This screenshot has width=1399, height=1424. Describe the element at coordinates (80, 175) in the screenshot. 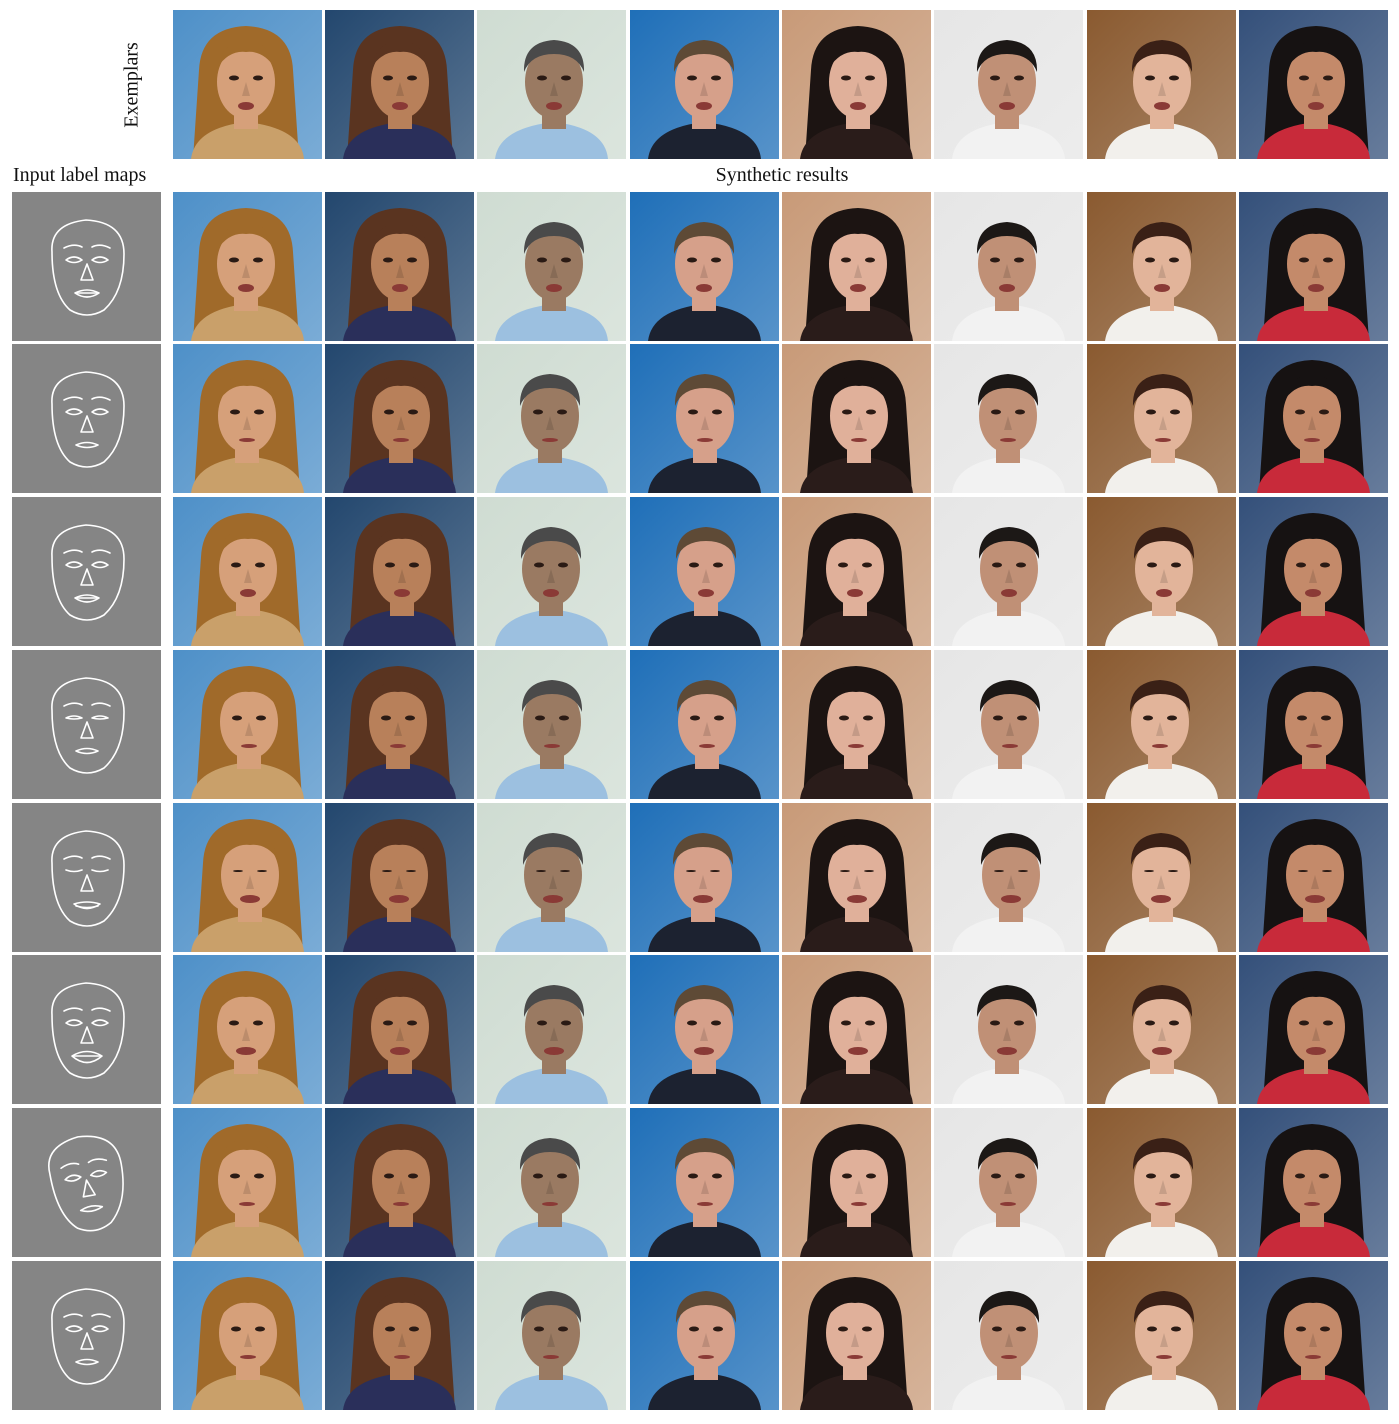

I see `input-label-maps-caption: Input label maps` at that location.